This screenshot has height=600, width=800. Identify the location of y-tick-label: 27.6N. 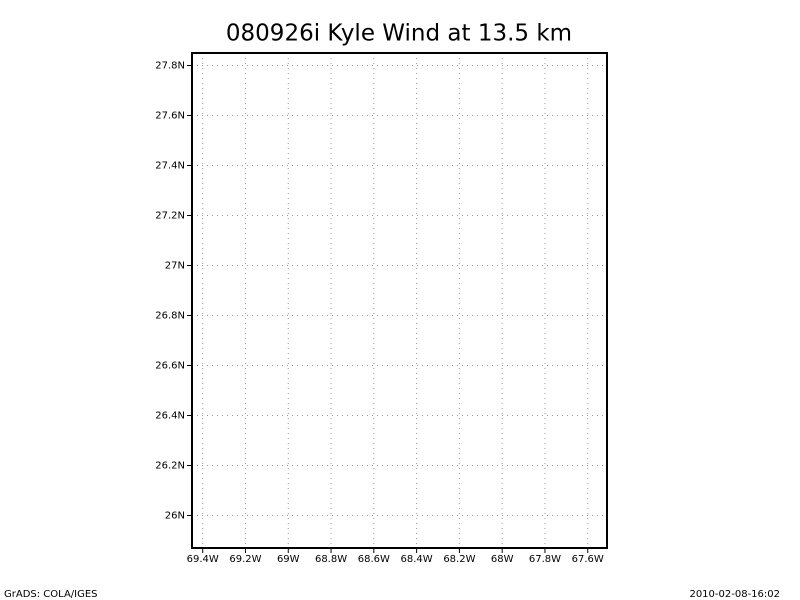
(170, 116).